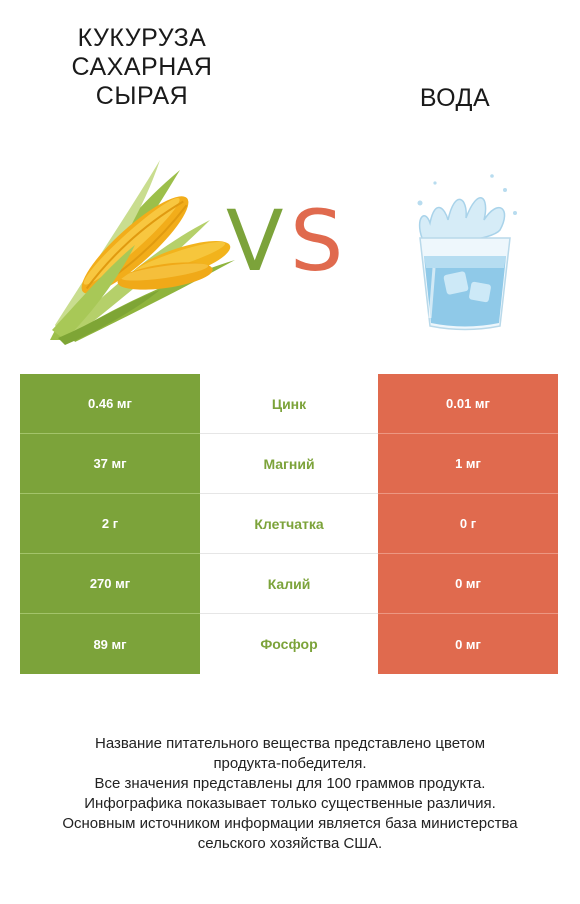  What do you see at coordinates (255, 241) in the screenshot?
I see `vs-v-letter: V` at bounding box center [255, 241].